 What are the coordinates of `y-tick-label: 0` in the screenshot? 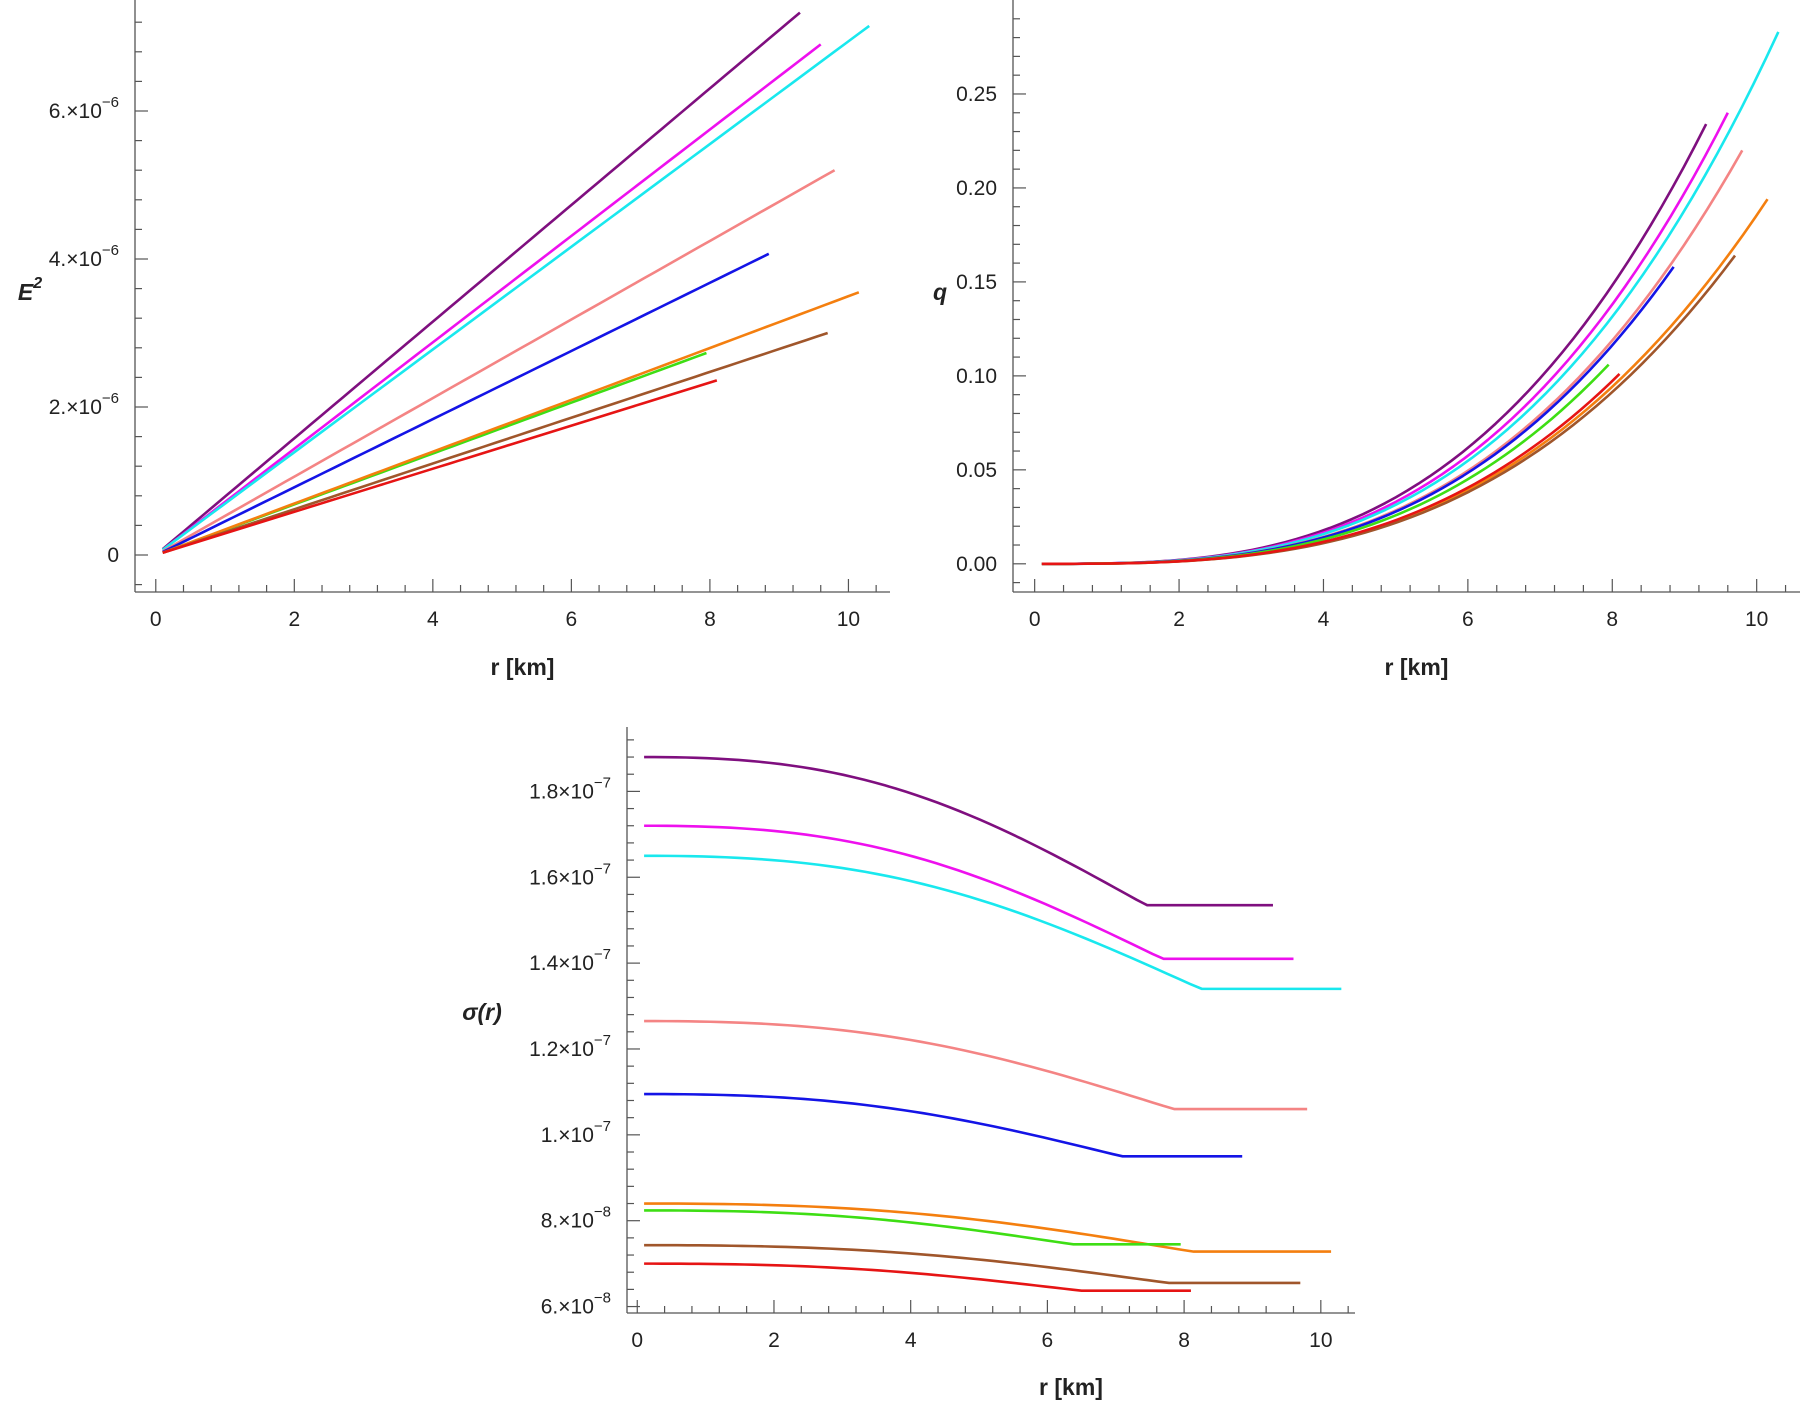 It's located at (113, 555).